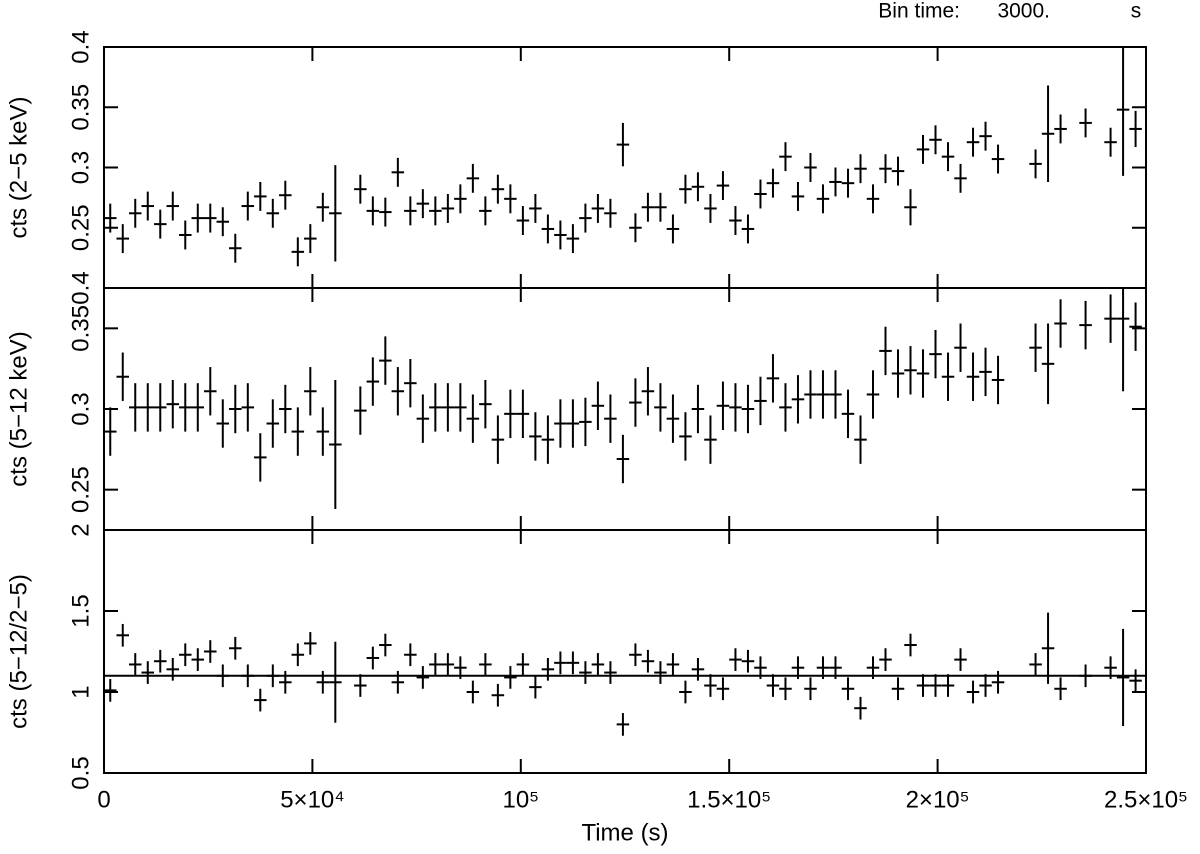 This screenshot has width=1200, height=854. What do you see at coordinates (18, 408) in the screenshot?
I see `y-axis-label: cts (5−12 keV)` at bounding box center [18, 408].